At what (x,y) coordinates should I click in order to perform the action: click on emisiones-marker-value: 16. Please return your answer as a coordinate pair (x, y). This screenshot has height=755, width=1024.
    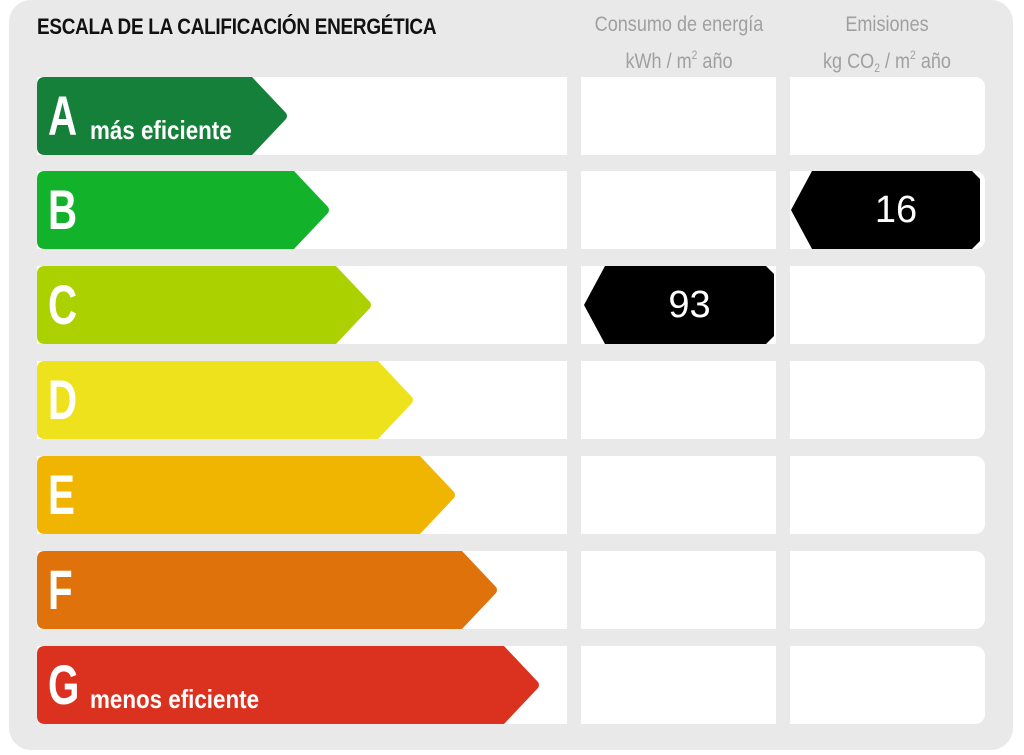
    Looking at the image, I should click on (896, 210).